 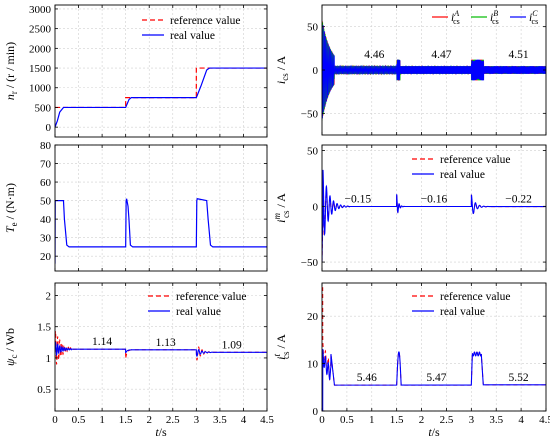 I want to click on t-current-x-tick-label: 4, so click(x=521, y=420).